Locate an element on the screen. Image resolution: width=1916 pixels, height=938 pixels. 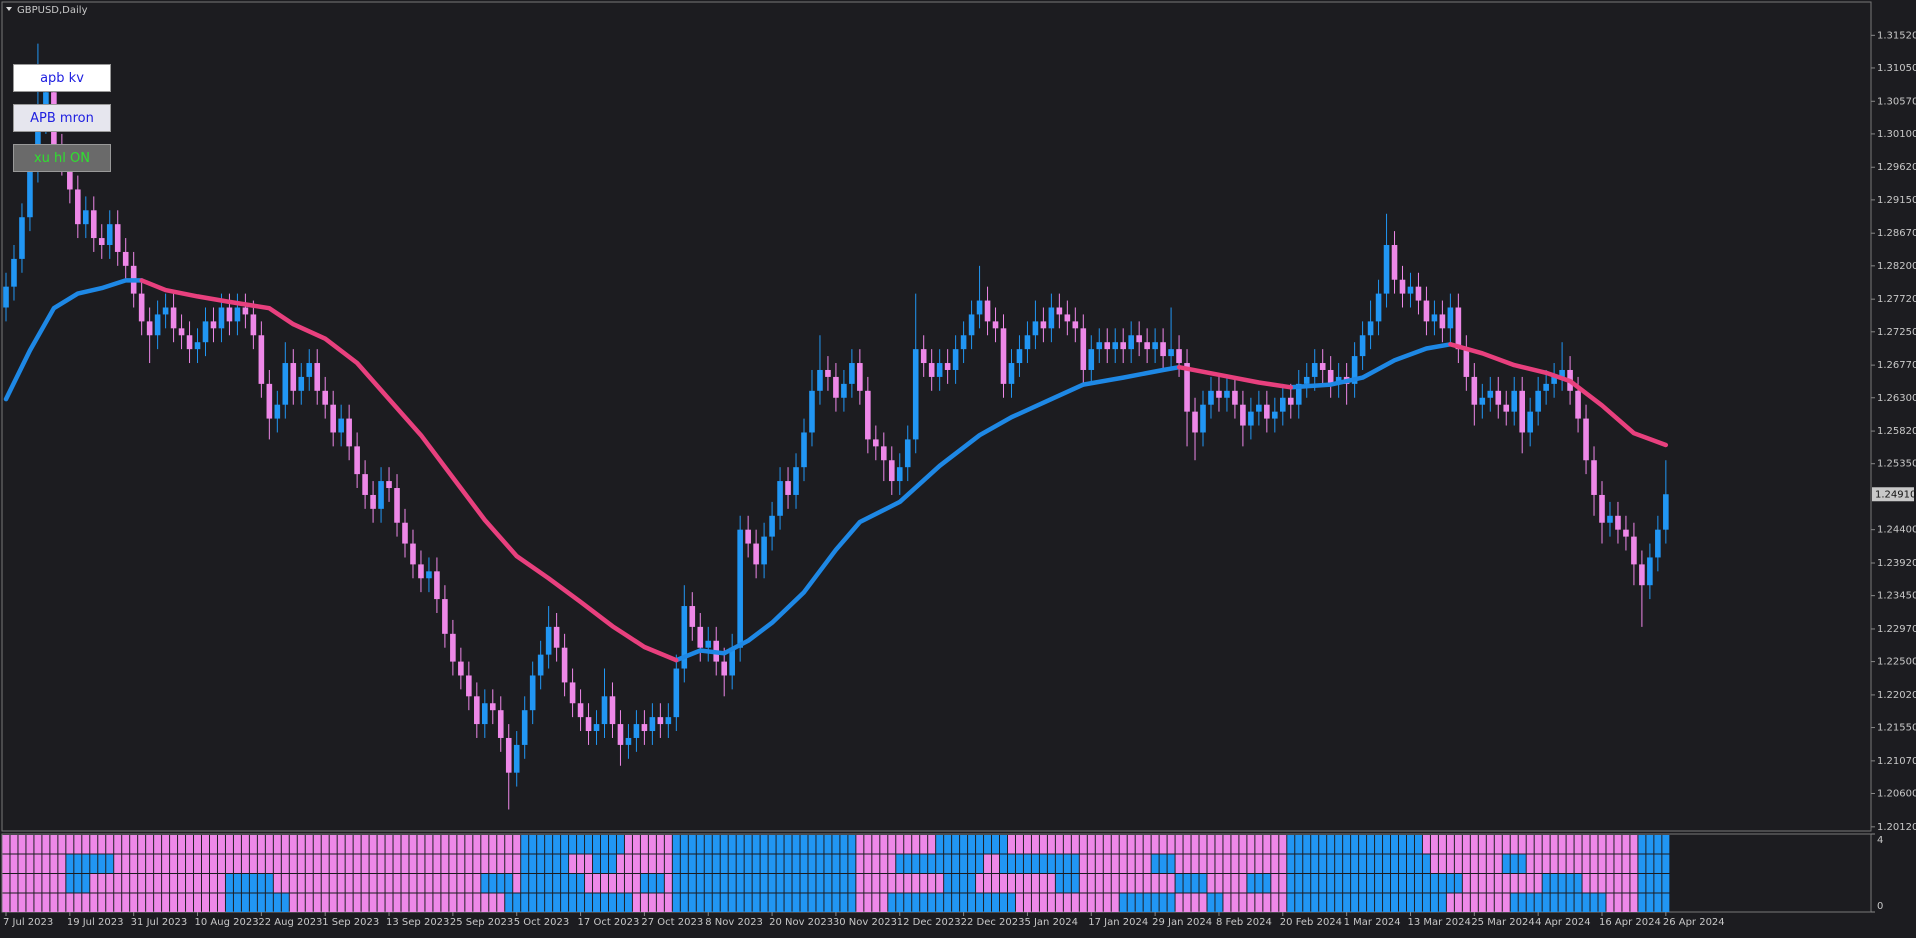
x-tick-label: 10 Aug 2023 is located at coordinates (227, 922).